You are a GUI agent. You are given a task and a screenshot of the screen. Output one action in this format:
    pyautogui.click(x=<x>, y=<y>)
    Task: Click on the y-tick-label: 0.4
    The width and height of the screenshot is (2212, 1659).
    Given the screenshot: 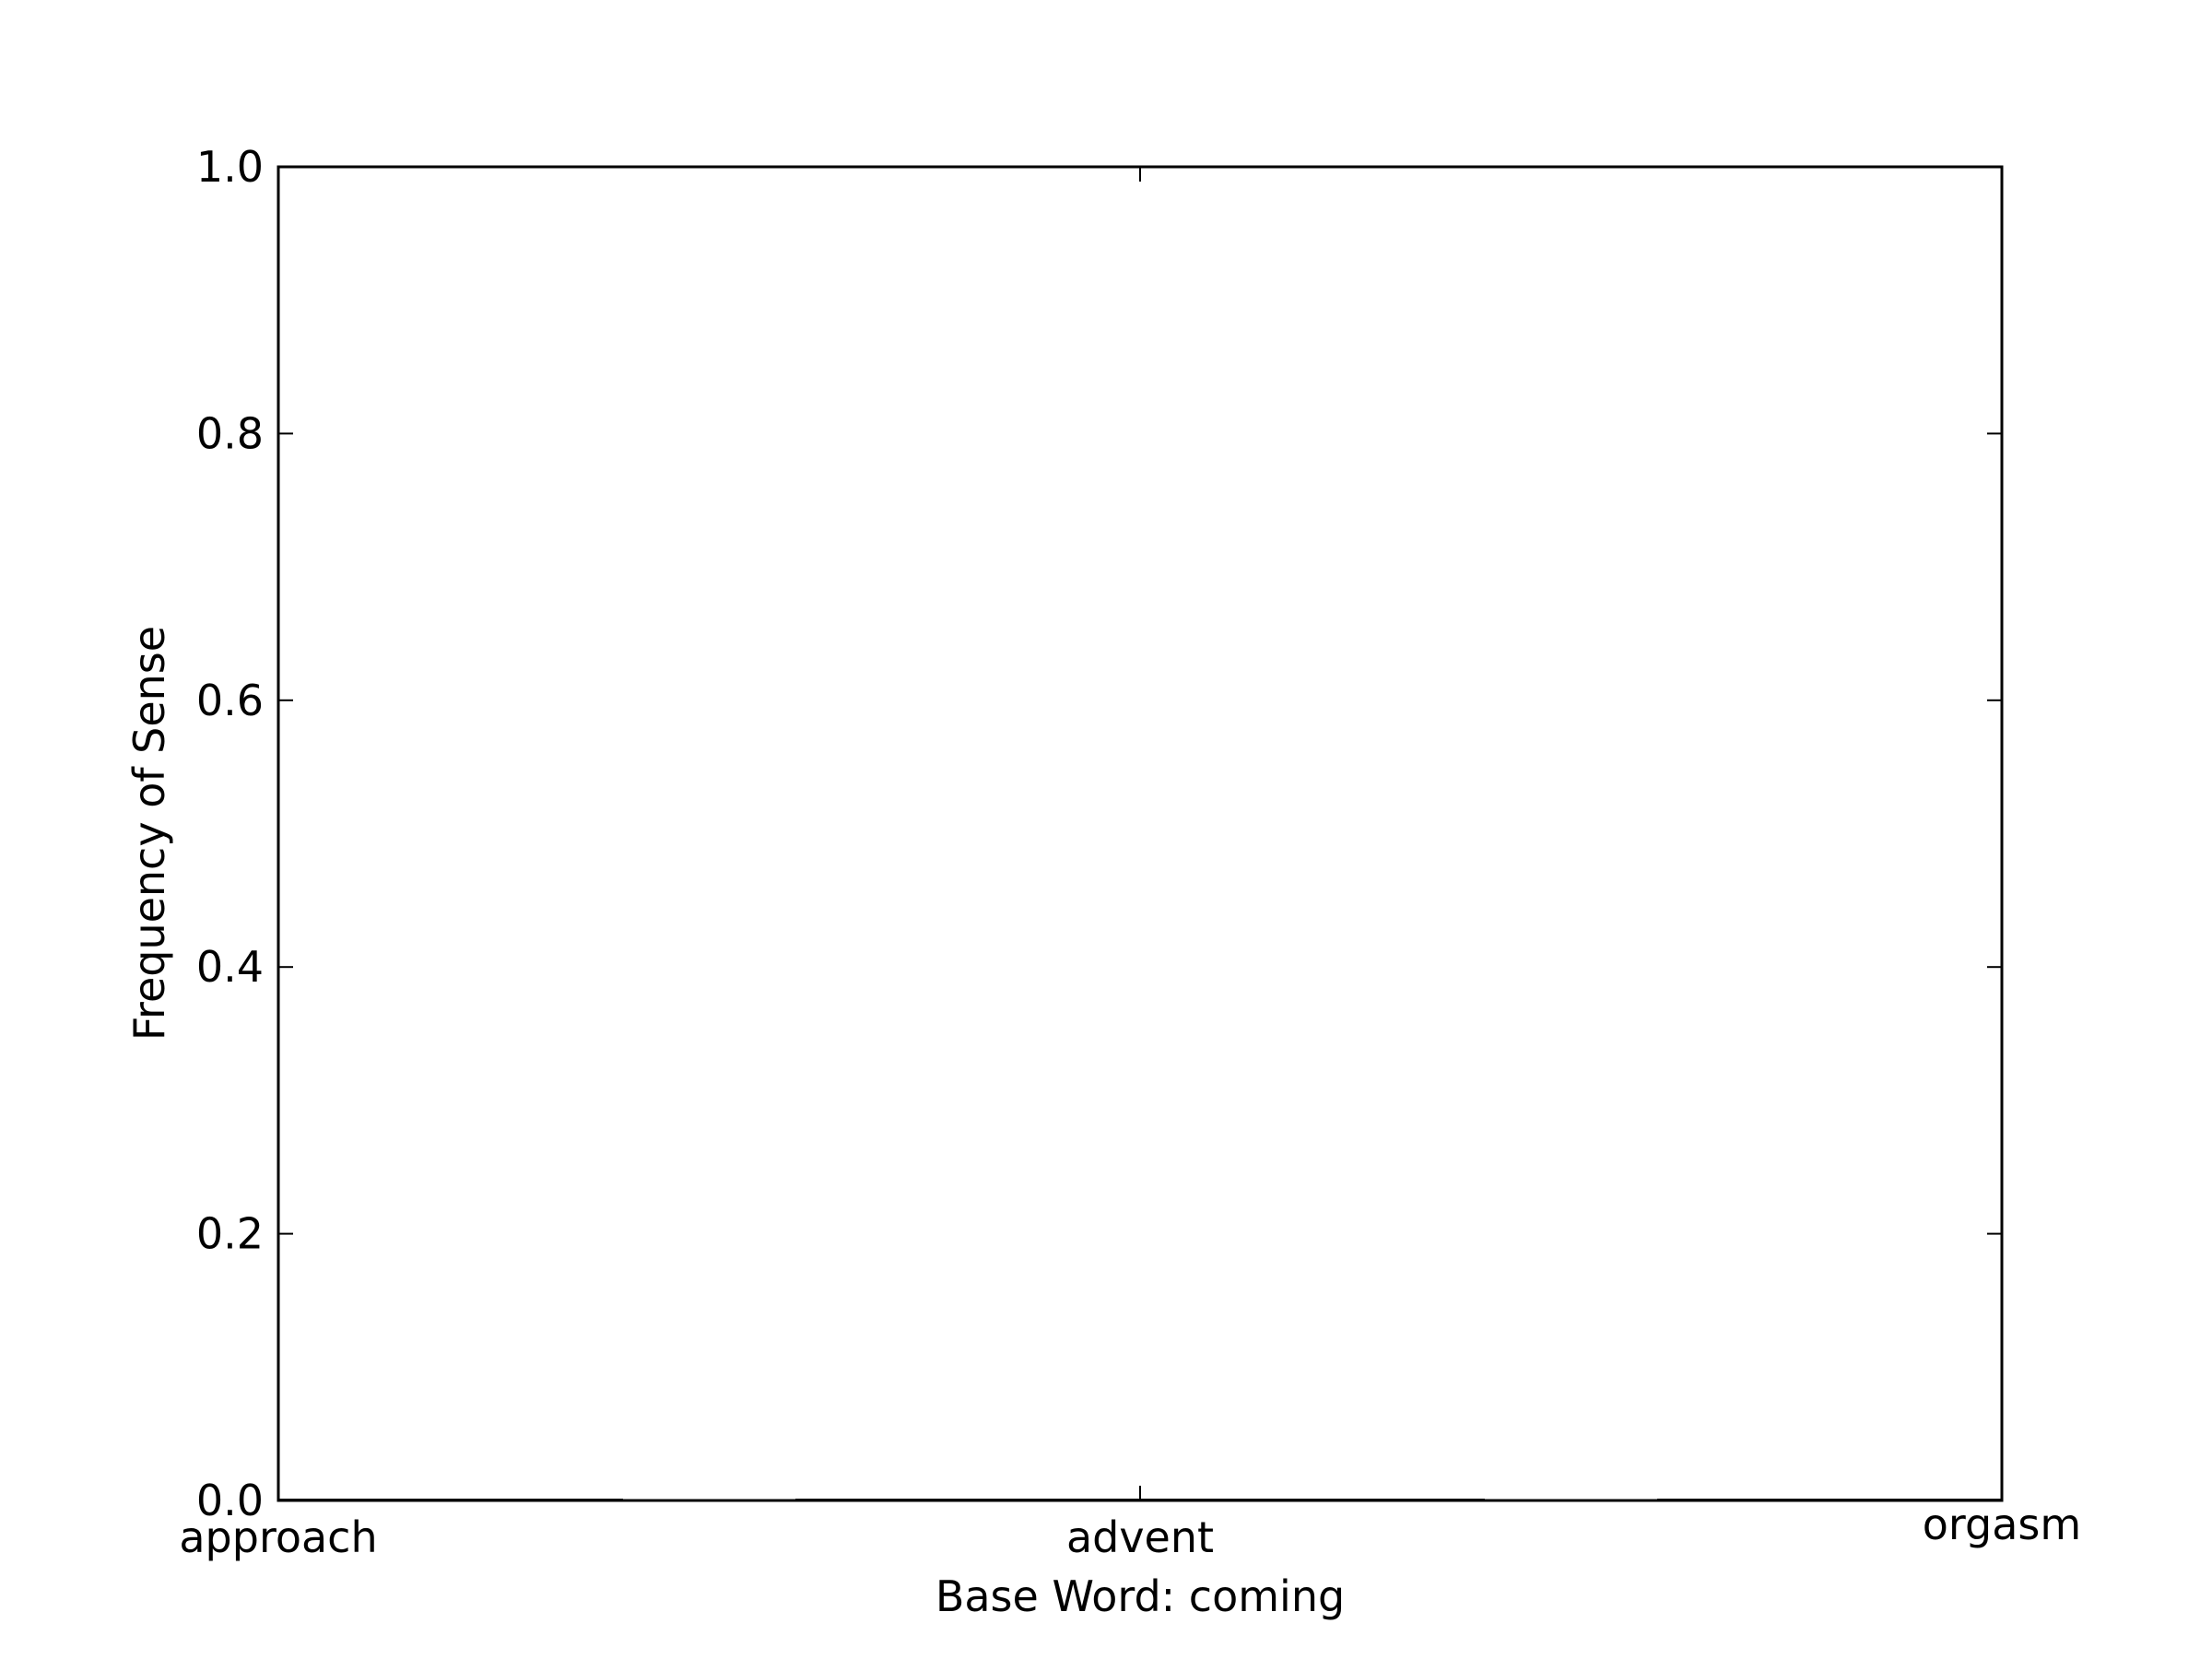 What is the action you would take?
    pyautogui.click(x=230, y=967)
    